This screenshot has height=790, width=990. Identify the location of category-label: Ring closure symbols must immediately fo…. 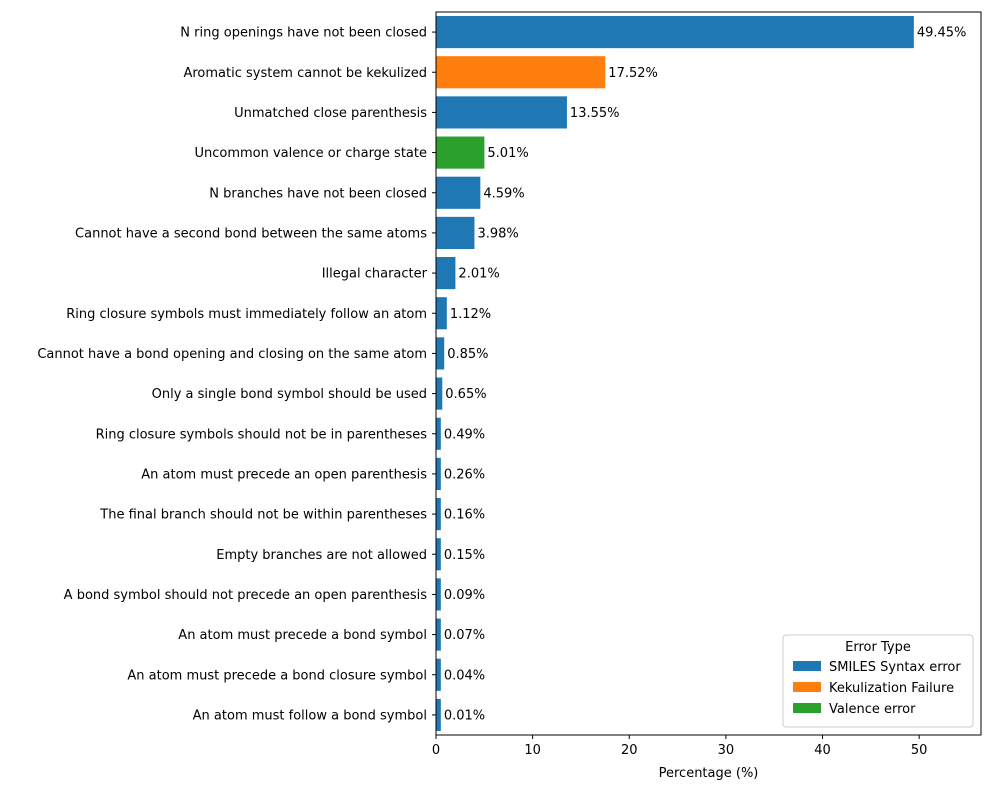
(246, 314).